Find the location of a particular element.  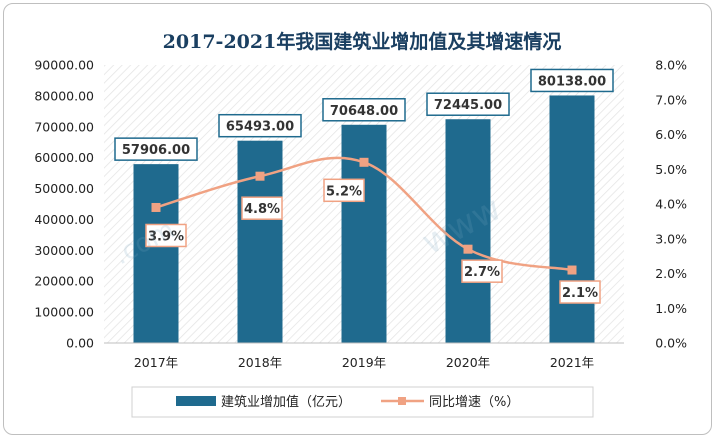

bar-value-label: 65493.00 is located at coordinates (260, 125).